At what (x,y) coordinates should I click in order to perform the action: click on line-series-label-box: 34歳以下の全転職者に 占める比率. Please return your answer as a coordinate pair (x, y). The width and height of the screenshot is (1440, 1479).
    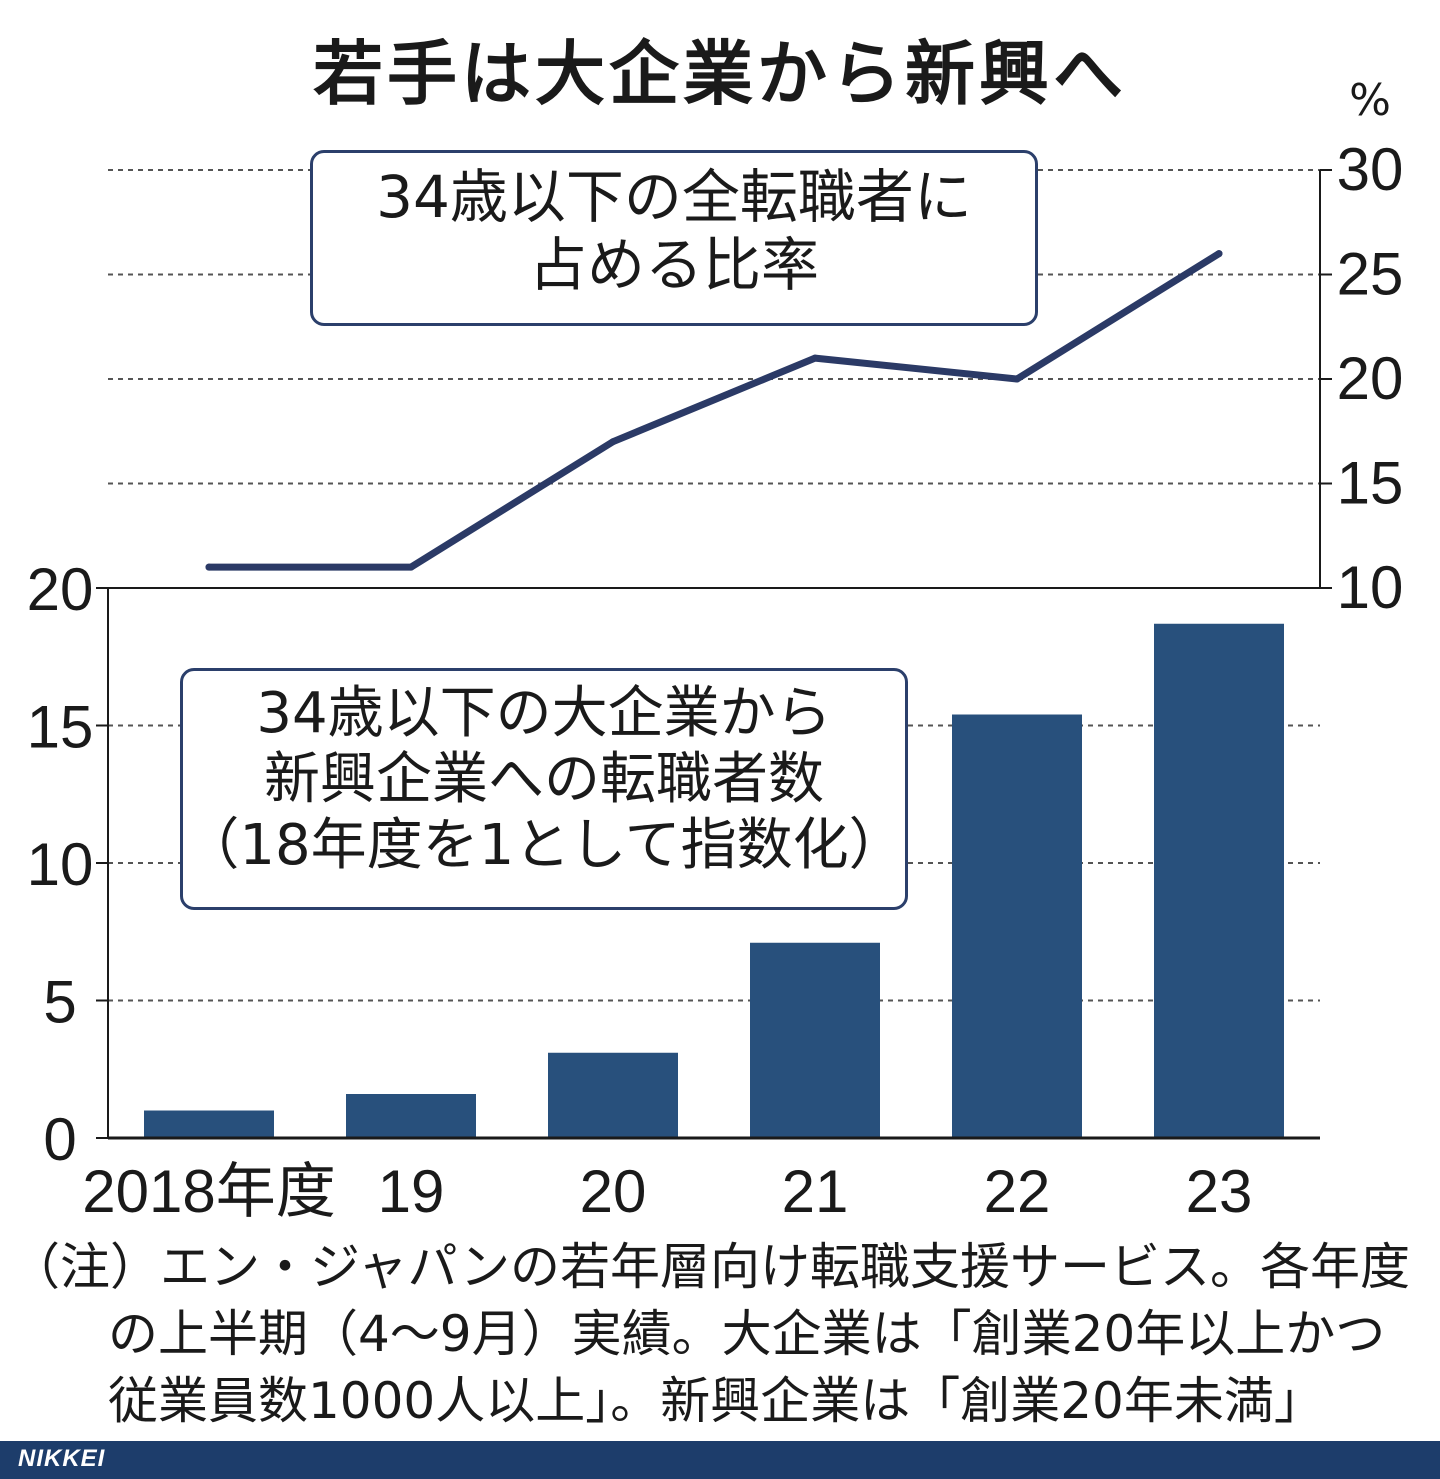
    Looking at the image, I should click on (674, 238).